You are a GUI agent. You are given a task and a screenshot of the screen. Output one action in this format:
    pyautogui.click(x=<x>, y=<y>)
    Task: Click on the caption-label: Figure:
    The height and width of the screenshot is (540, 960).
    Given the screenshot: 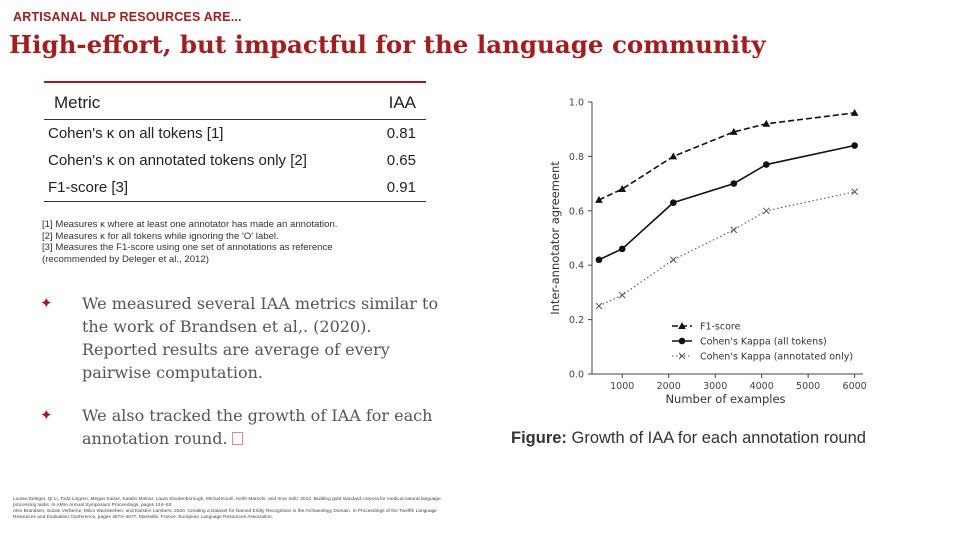 What is the action you would take?
    pyautogui.click(x=539, y=438)
    